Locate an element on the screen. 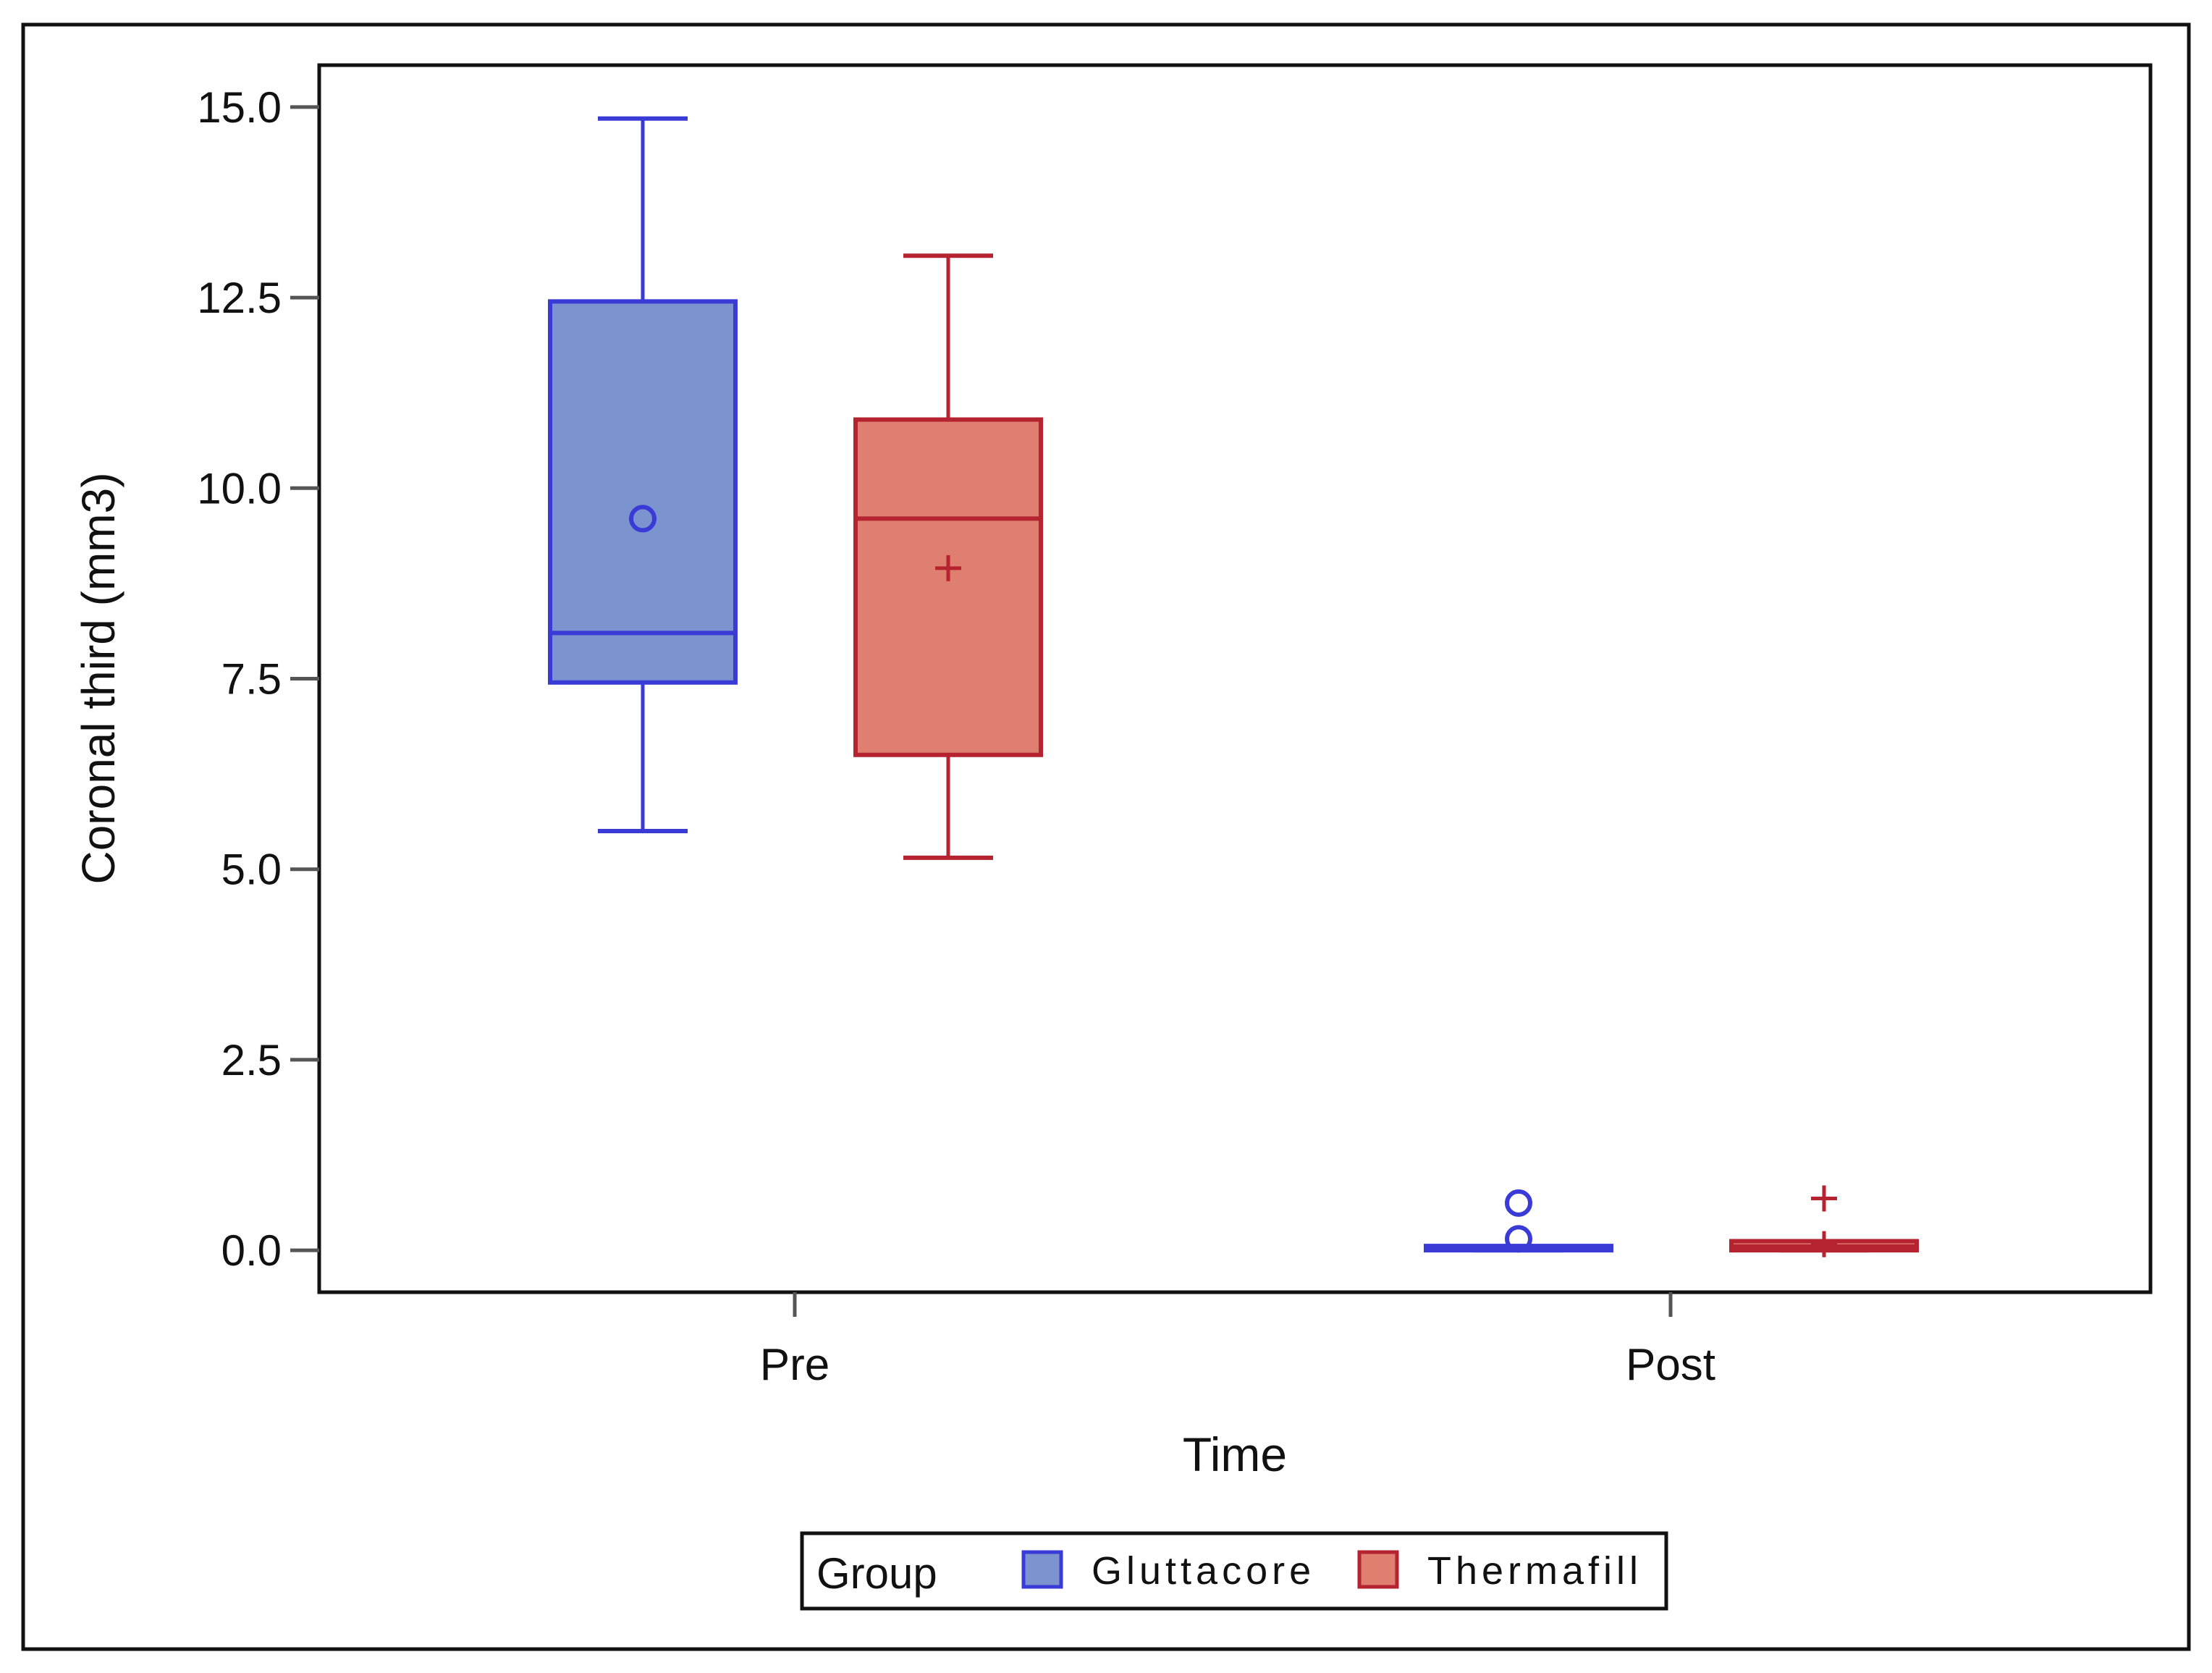 This screenshot has width=2212, height=1673. y-tick-label: 2.5 is located at coordinates (252, 1060).